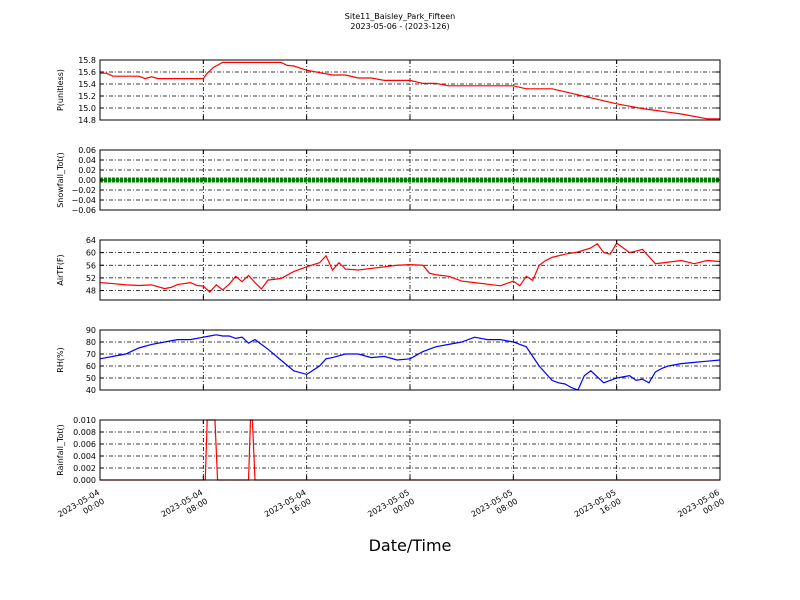 The height and width of the screenshot is (600, 800). What do you see at coordinates (91, 278) in the screenshot?
I see `y-tick-label: 52` at bounding box center [91, 278].